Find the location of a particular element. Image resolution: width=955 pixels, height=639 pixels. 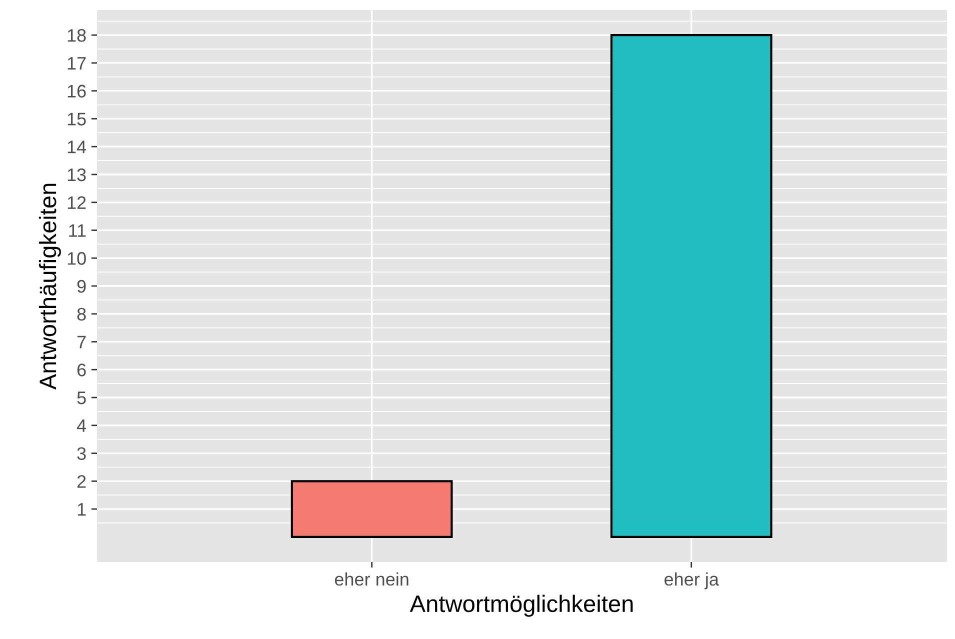

y-tick-label: 3 is located at coordinates (81, 453).